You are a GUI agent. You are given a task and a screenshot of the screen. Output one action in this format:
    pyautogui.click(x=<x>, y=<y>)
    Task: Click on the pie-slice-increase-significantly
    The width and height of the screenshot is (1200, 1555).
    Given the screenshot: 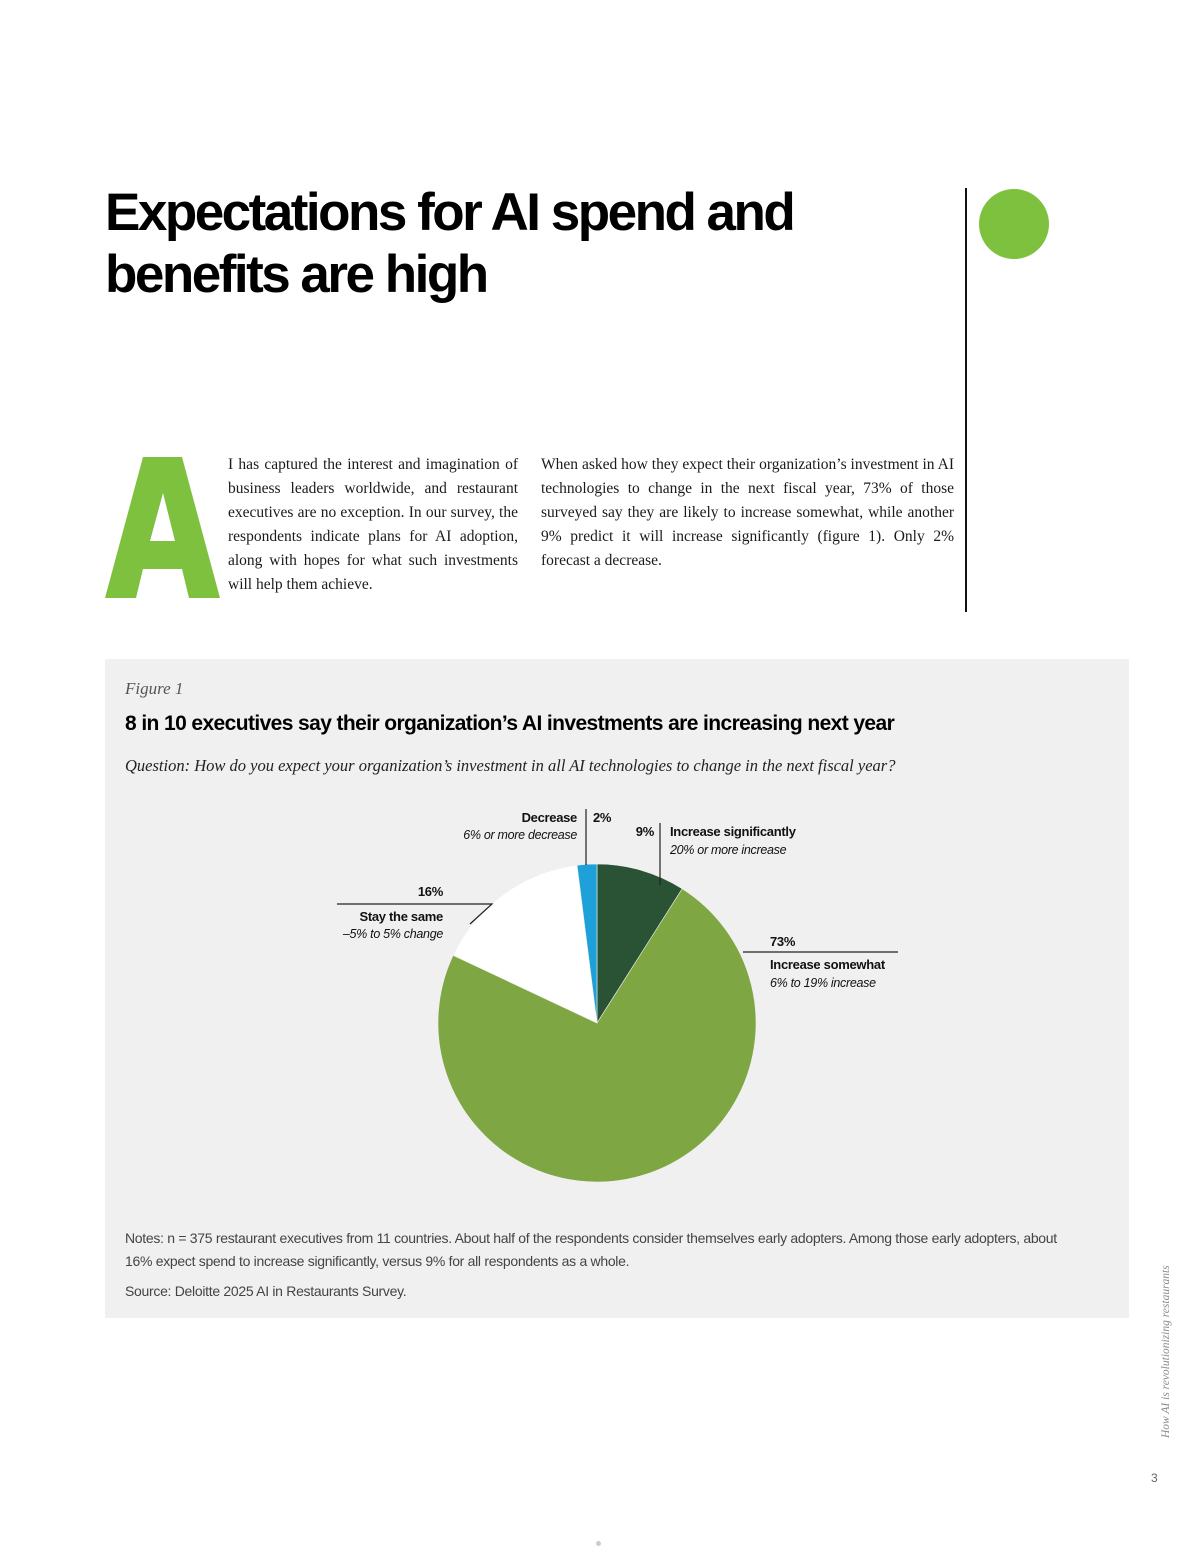 What is the action you would take?
    pyautogui.click(x=639, y=944)
    